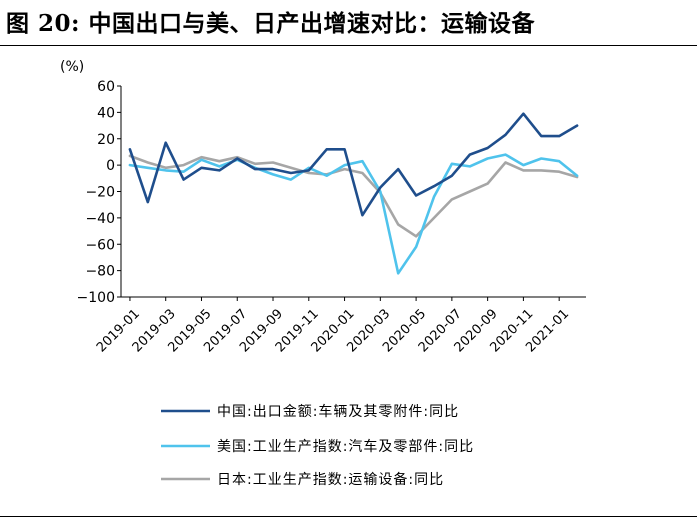 The height and width of the screenshot is (522, 697). What do you see at coordinates (106, 113) in the screenshot?
I see `y-tick-label: 40` at bounding box center [106, 113].